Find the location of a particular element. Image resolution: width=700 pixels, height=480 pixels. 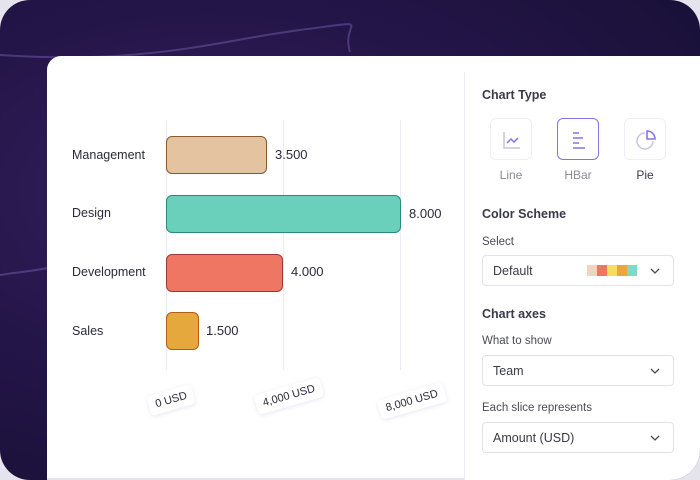

value-label: 1.500 is located at coordinates (222, 330).